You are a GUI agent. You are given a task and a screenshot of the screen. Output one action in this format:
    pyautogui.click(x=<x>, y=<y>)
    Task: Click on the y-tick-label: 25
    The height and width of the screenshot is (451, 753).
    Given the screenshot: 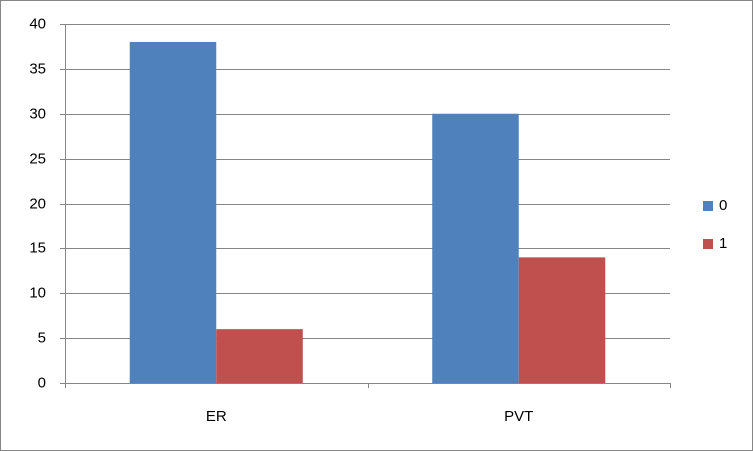 What is the action you would take?
    pyautogui.click(x=37, y=158)
    